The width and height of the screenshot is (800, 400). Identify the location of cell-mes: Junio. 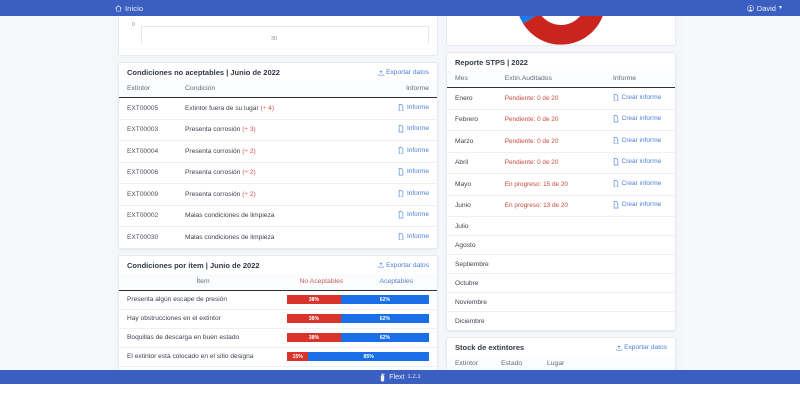
(472, 206).